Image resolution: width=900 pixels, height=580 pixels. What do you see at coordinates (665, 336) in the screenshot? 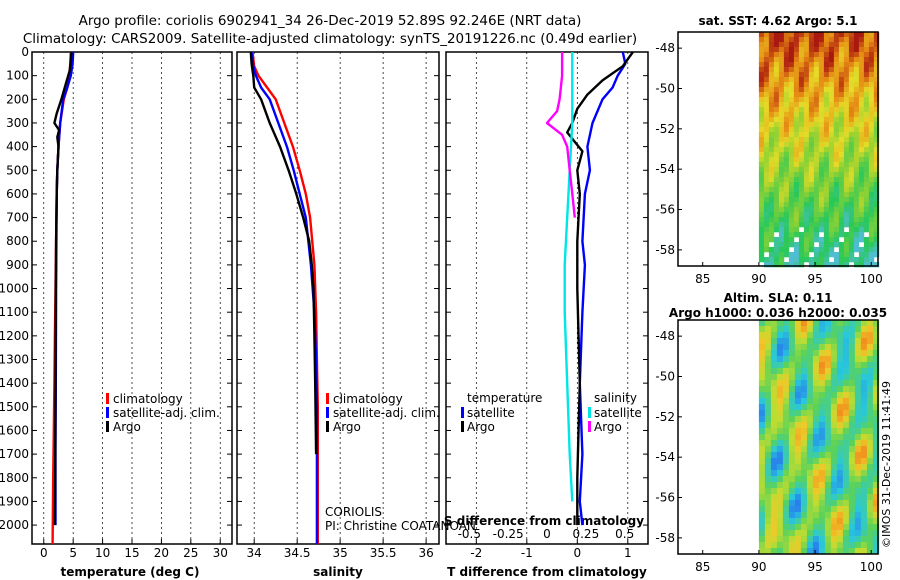
I see `map-y-tick-label: -48` at bounding box center [665, 336].